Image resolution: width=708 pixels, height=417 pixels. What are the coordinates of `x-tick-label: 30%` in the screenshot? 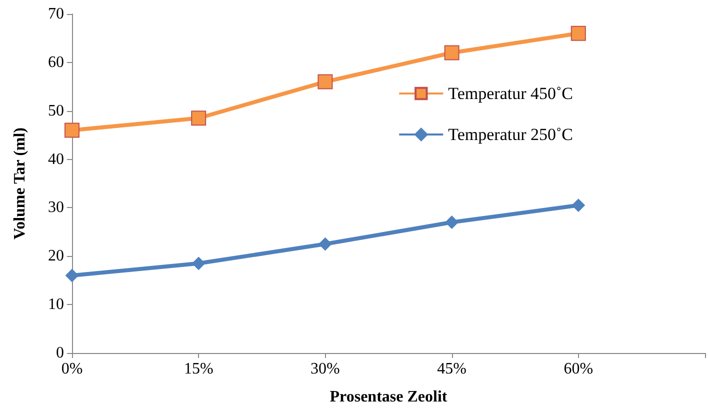 It's located at (325, 369).